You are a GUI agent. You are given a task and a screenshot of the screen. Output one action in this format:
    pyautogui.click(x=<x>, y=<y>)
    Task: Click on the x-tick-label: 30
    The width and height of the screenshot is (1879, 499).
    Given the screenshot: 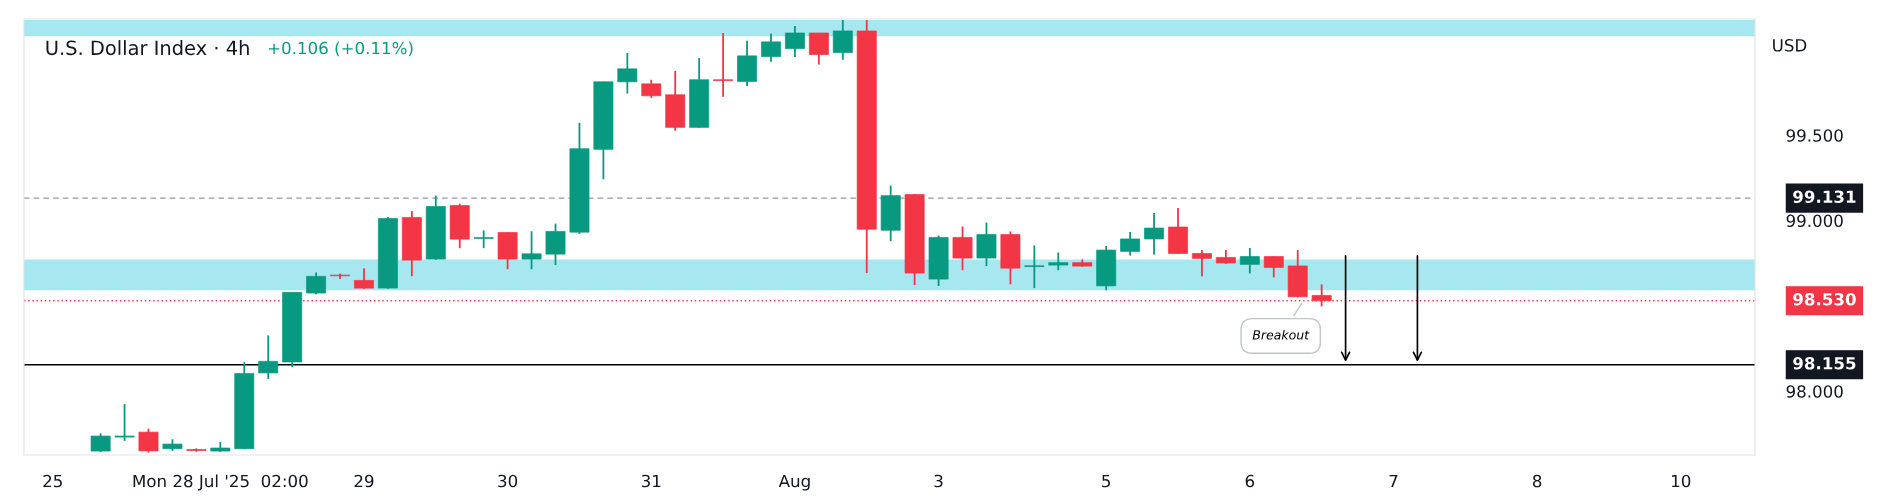 What is the action you would take?
    pyautogui.click(x=508, y=481)
    